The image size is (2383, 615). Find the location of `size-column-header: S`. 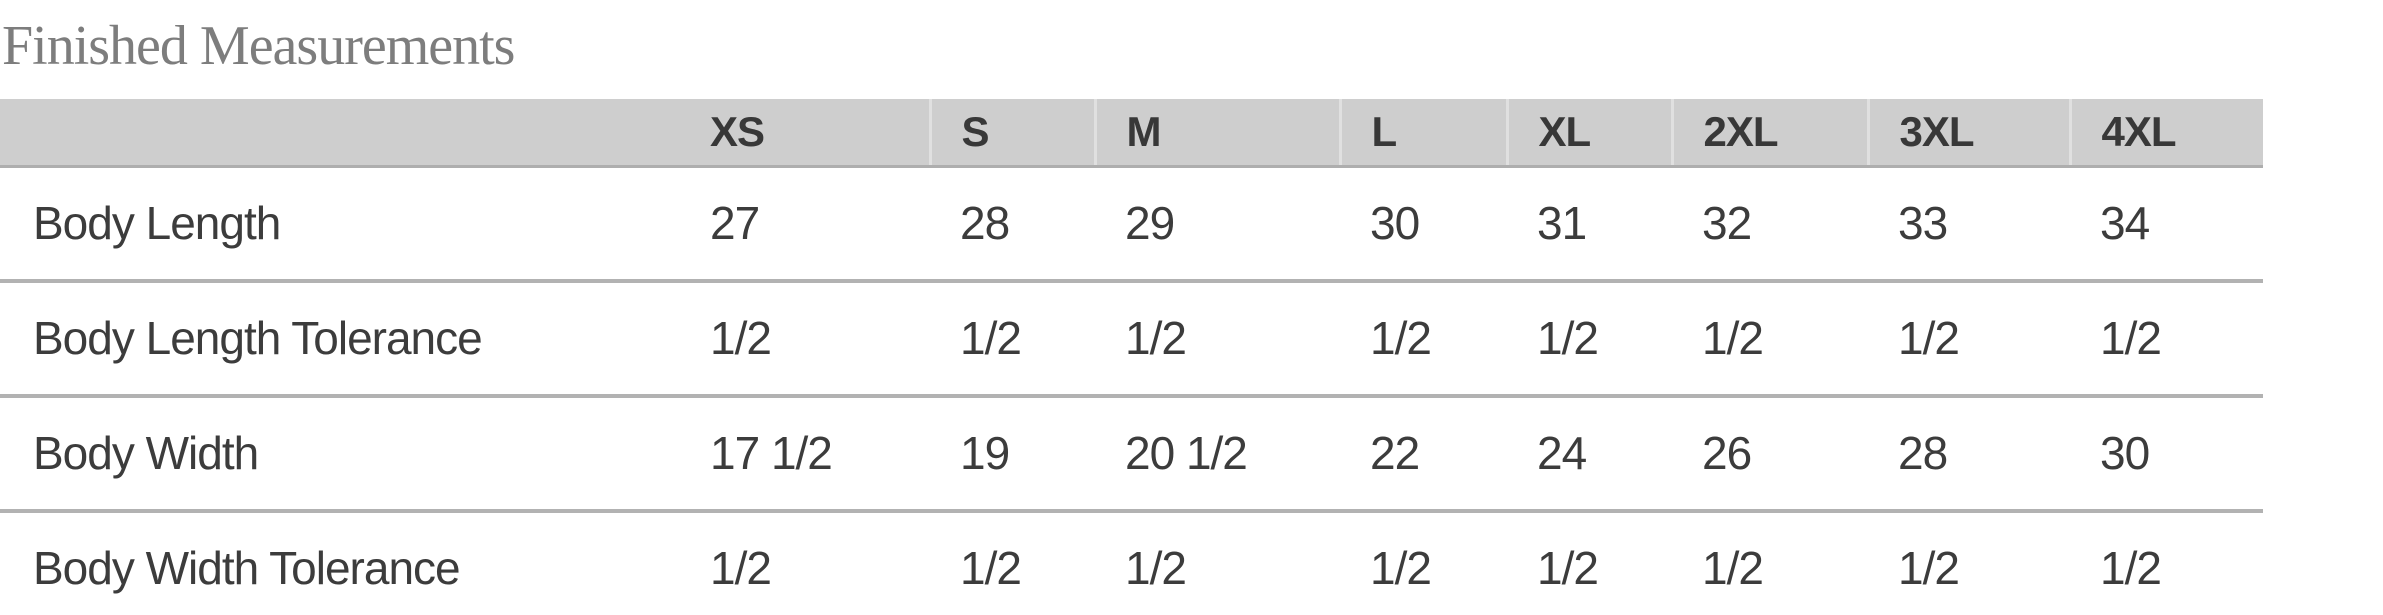

size-column-header: S is located at coordinates (1011, 133).